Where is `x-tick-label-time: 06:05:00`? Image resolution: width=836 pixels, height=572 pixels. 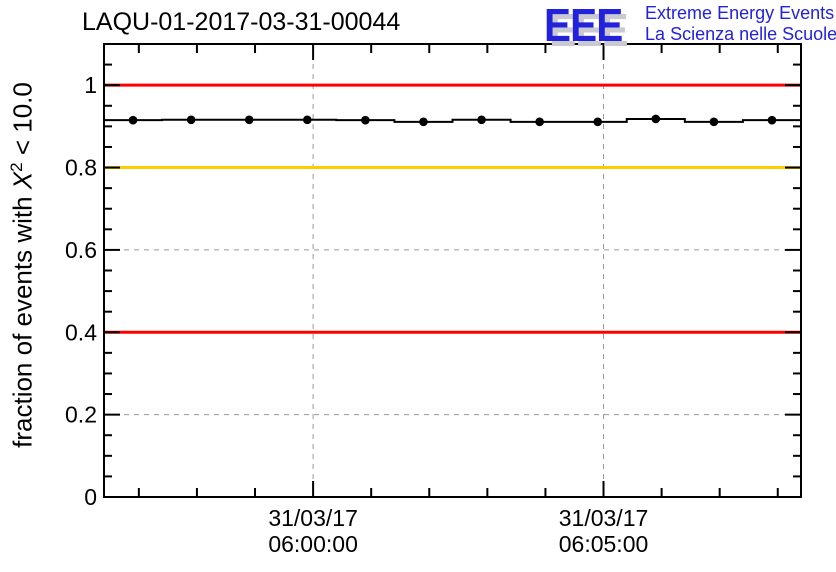
x-tick-label-time: 06:05:00 is located at coordinates (604, 544).